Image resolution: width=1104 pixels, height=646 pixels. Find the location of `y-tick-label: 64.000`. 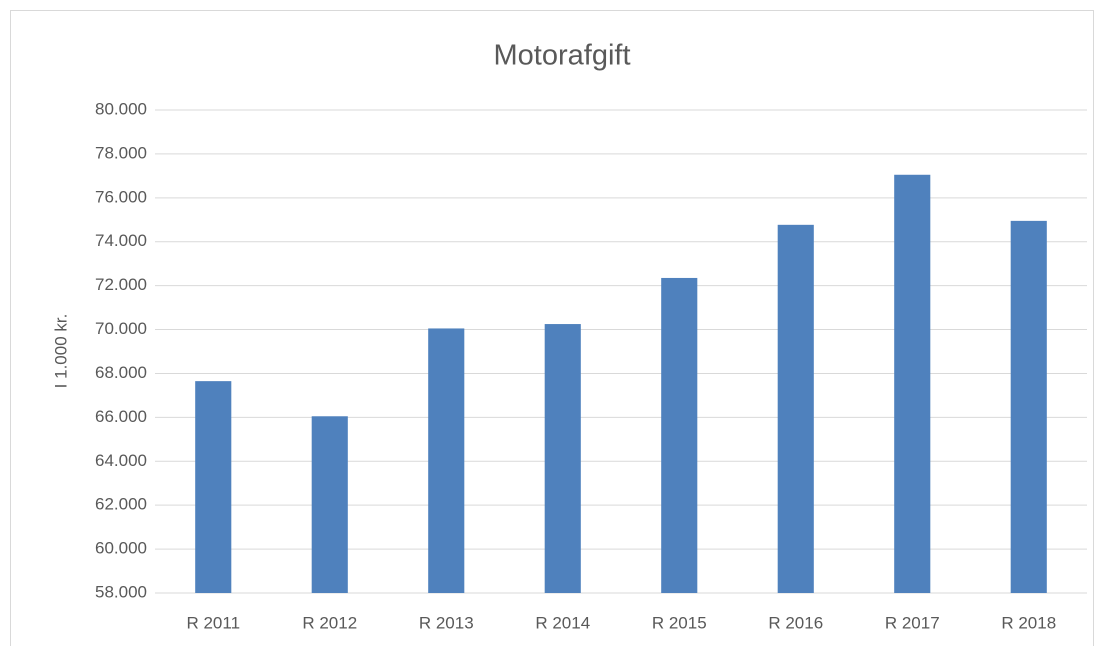

y-tick-label: 64.000 is located at coordinates (121, 460).